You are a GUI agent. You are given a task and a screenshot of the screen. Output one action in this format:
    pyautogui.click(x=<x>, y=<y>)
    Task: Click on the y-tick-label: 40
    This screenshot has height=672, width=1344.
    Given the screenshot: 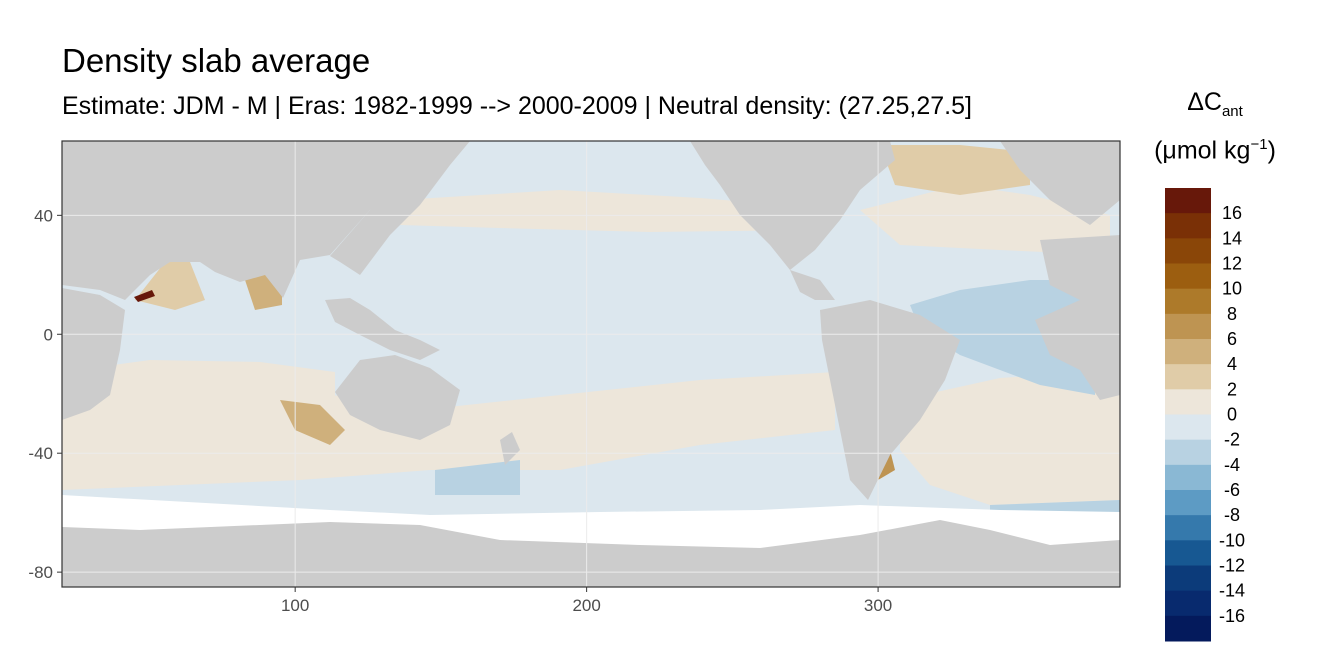 What is the action you would take?
    pyautogui.click(x=43, y=215)
    